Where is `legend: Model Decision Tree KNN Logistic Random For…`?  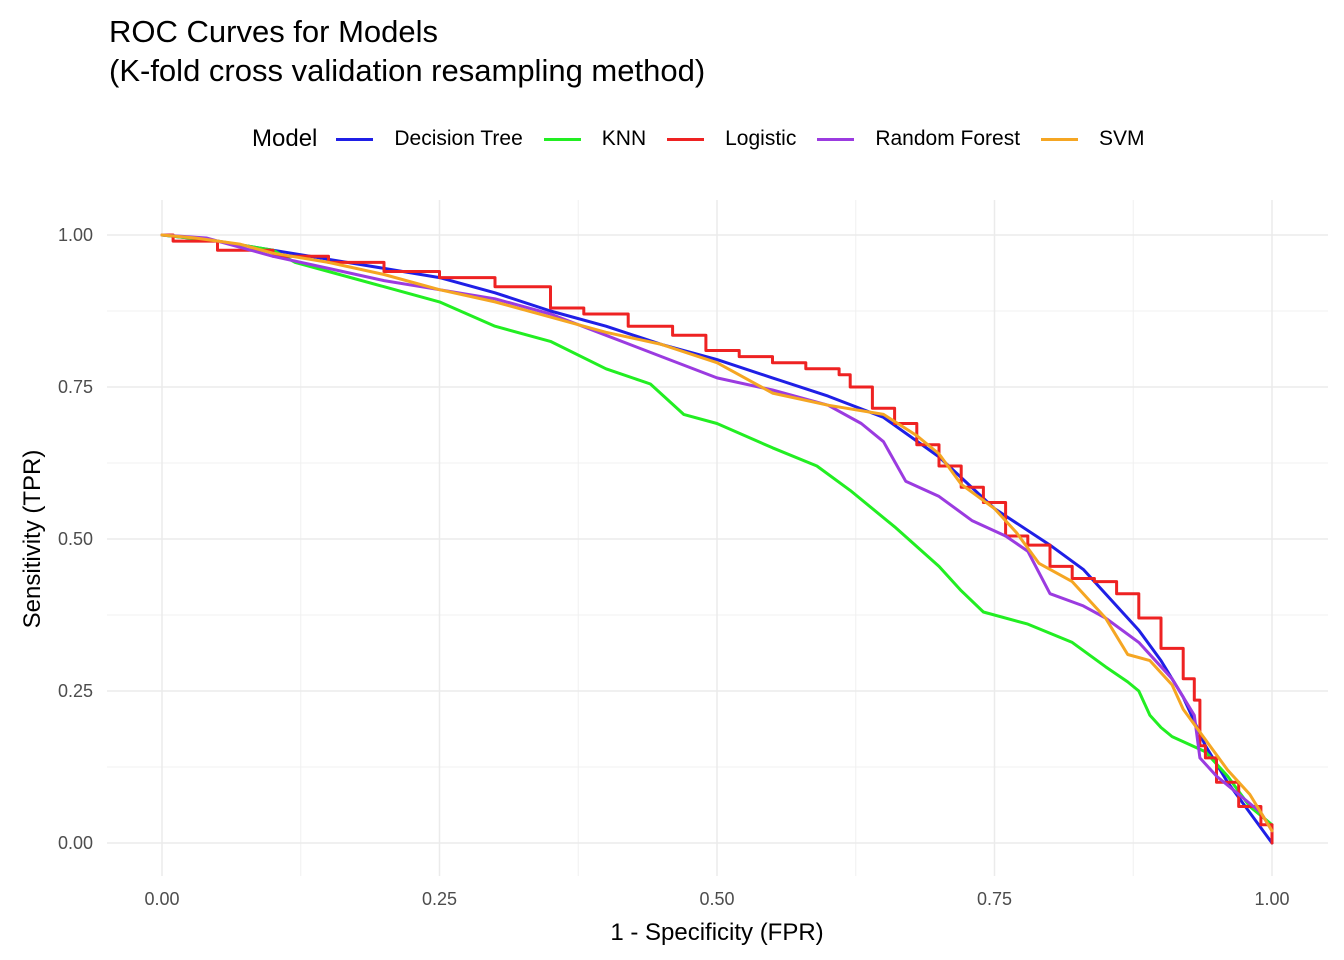 legend: Model Decision Tree KNN Logistic Random For… is located at coordinates (709, 139).